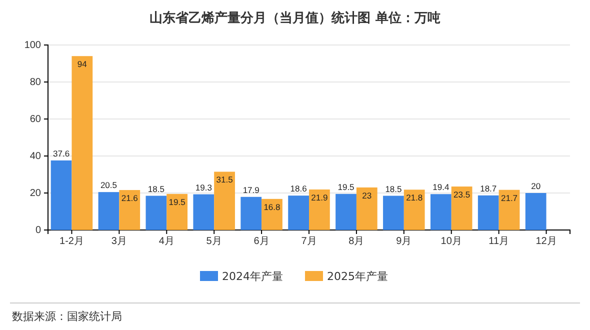  I want to click on data-label: 20, so click(536, 186).